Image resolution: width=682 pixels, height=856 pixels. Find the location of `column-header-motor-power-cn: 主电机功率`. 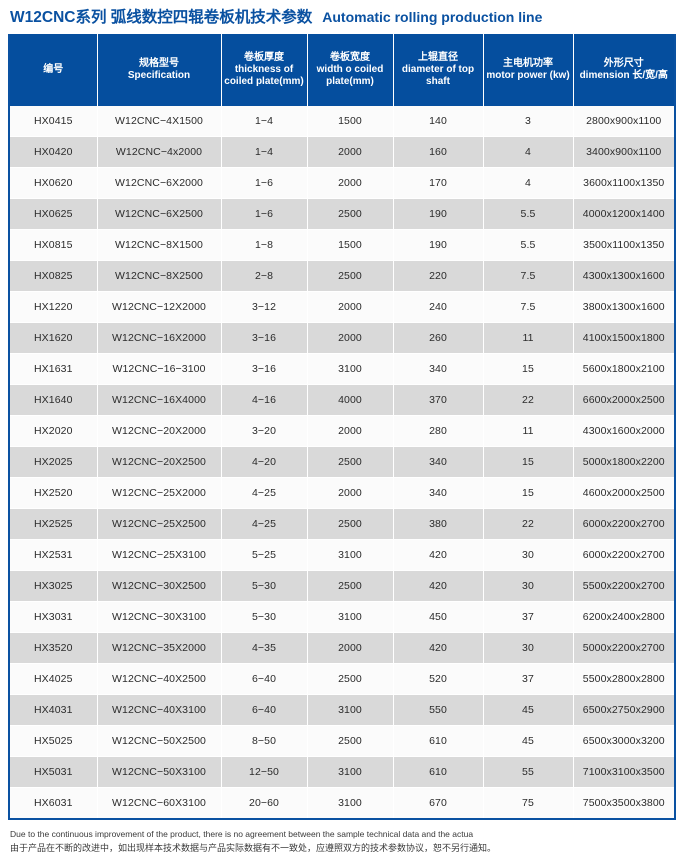

column-header-motor-power-cn: 主电机功率 is located at coordinates (528, 63).